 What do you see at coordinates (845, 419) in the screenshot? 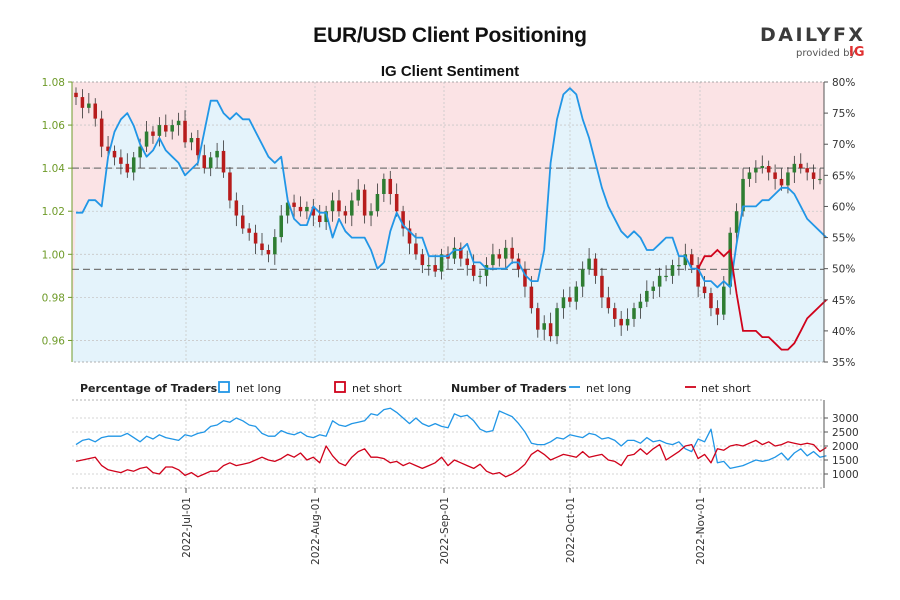
I see `number-tick-label: 3000` at bounding box center [845, 419].